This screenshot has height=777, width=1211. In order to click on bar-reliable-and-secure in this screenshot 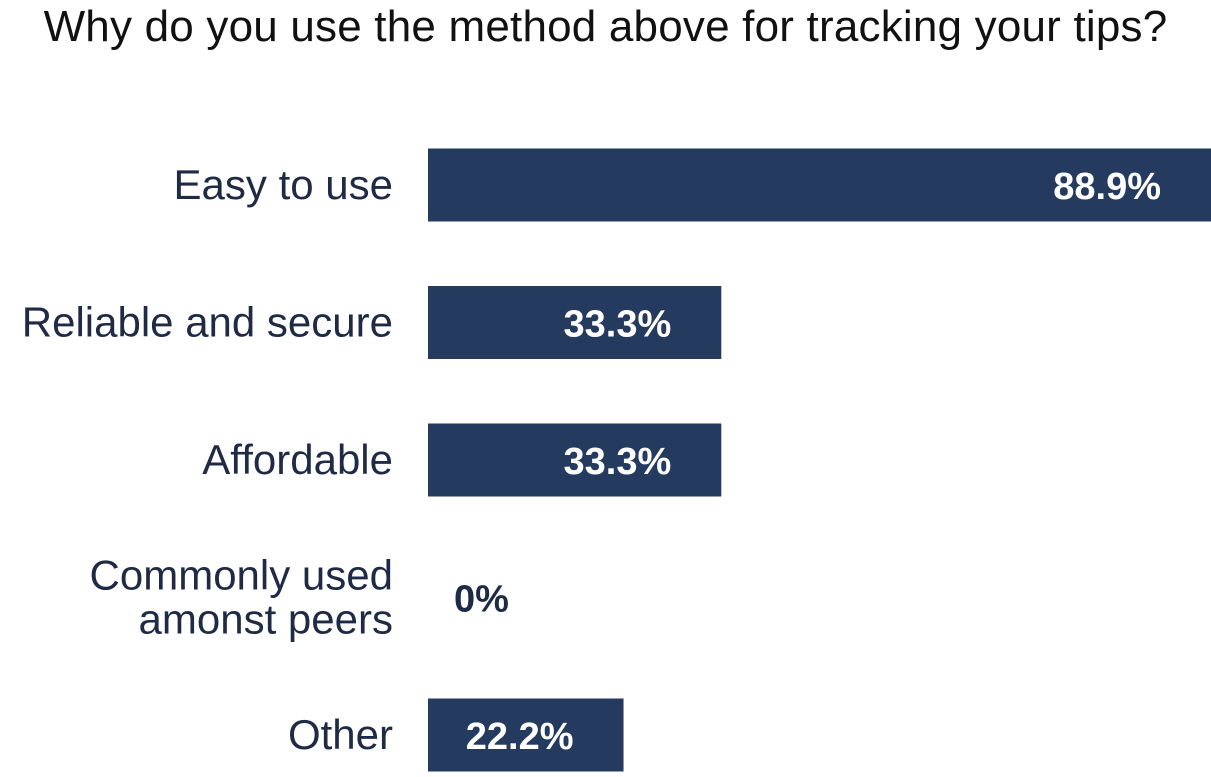, I will do `click(575, 322)`.